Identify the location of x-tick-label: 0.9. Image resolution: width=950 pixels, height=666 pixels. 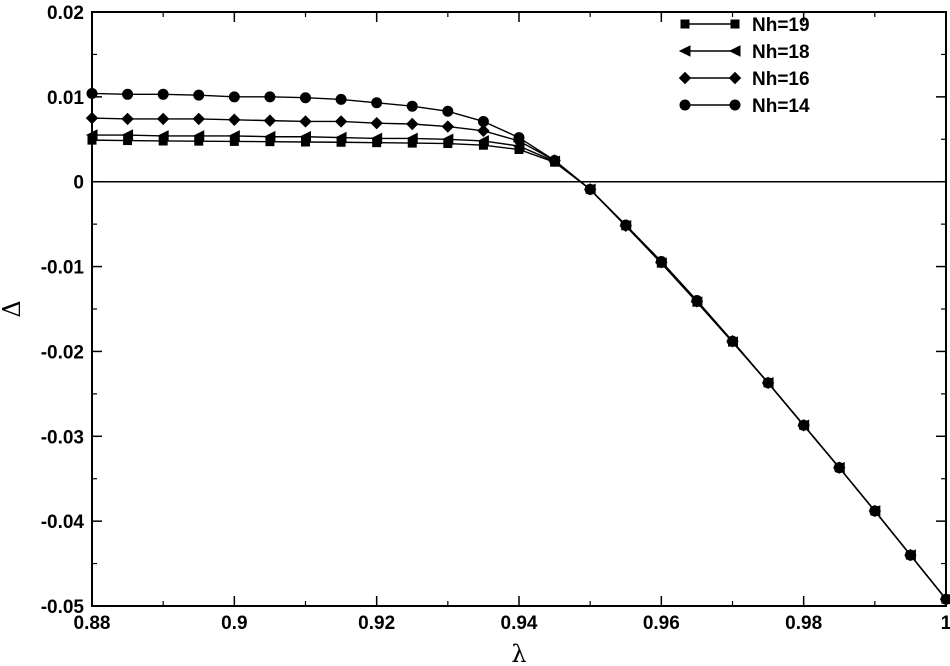
(234, 623).